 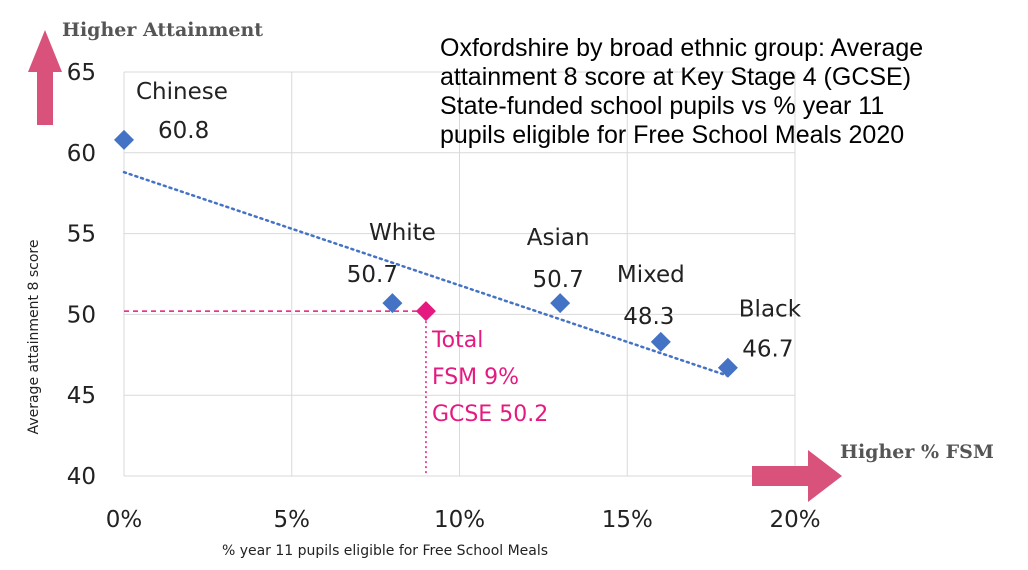 I want to click on y-tick-label: 55, so click(x=81, y=235).